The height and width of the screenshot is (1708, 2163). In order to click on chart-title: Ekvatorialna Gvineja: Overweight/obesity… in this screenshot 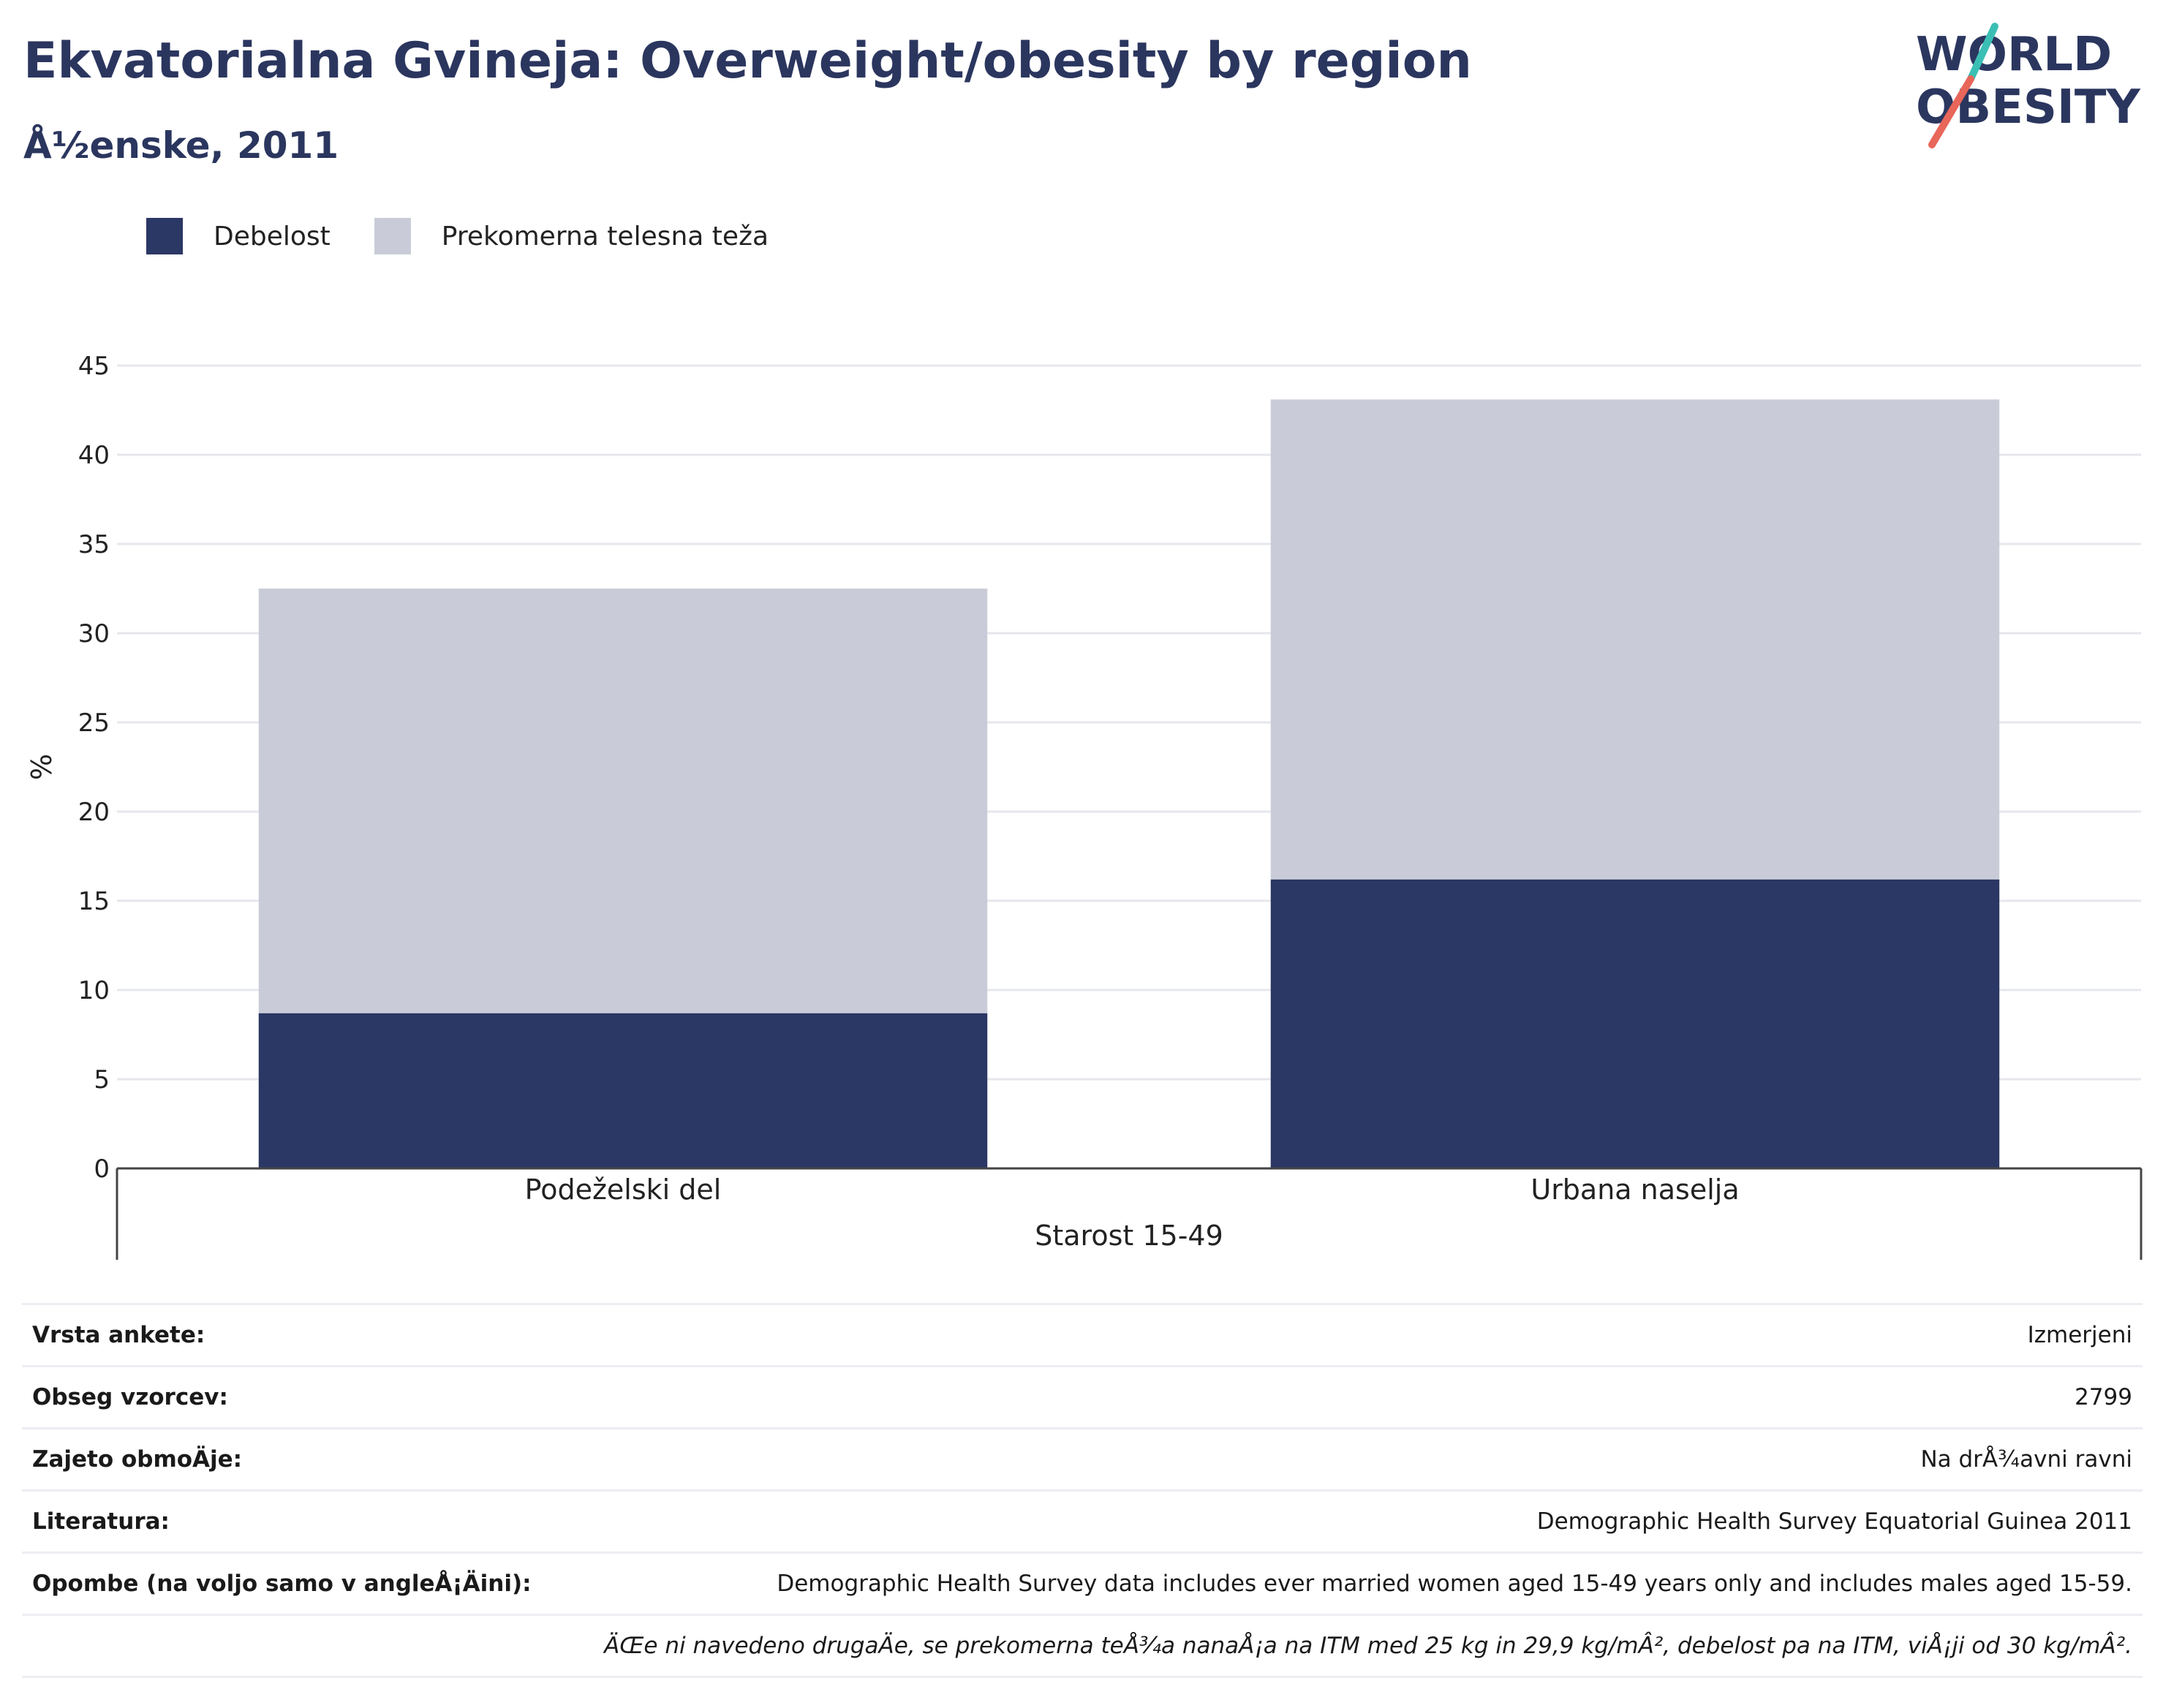, I will do `click(747, 61)`.